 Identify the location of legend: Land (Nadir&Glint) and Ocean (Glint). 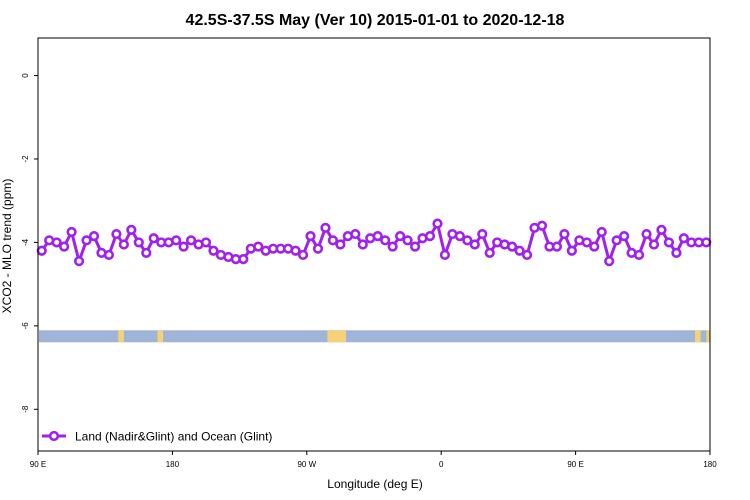
(157, 437).